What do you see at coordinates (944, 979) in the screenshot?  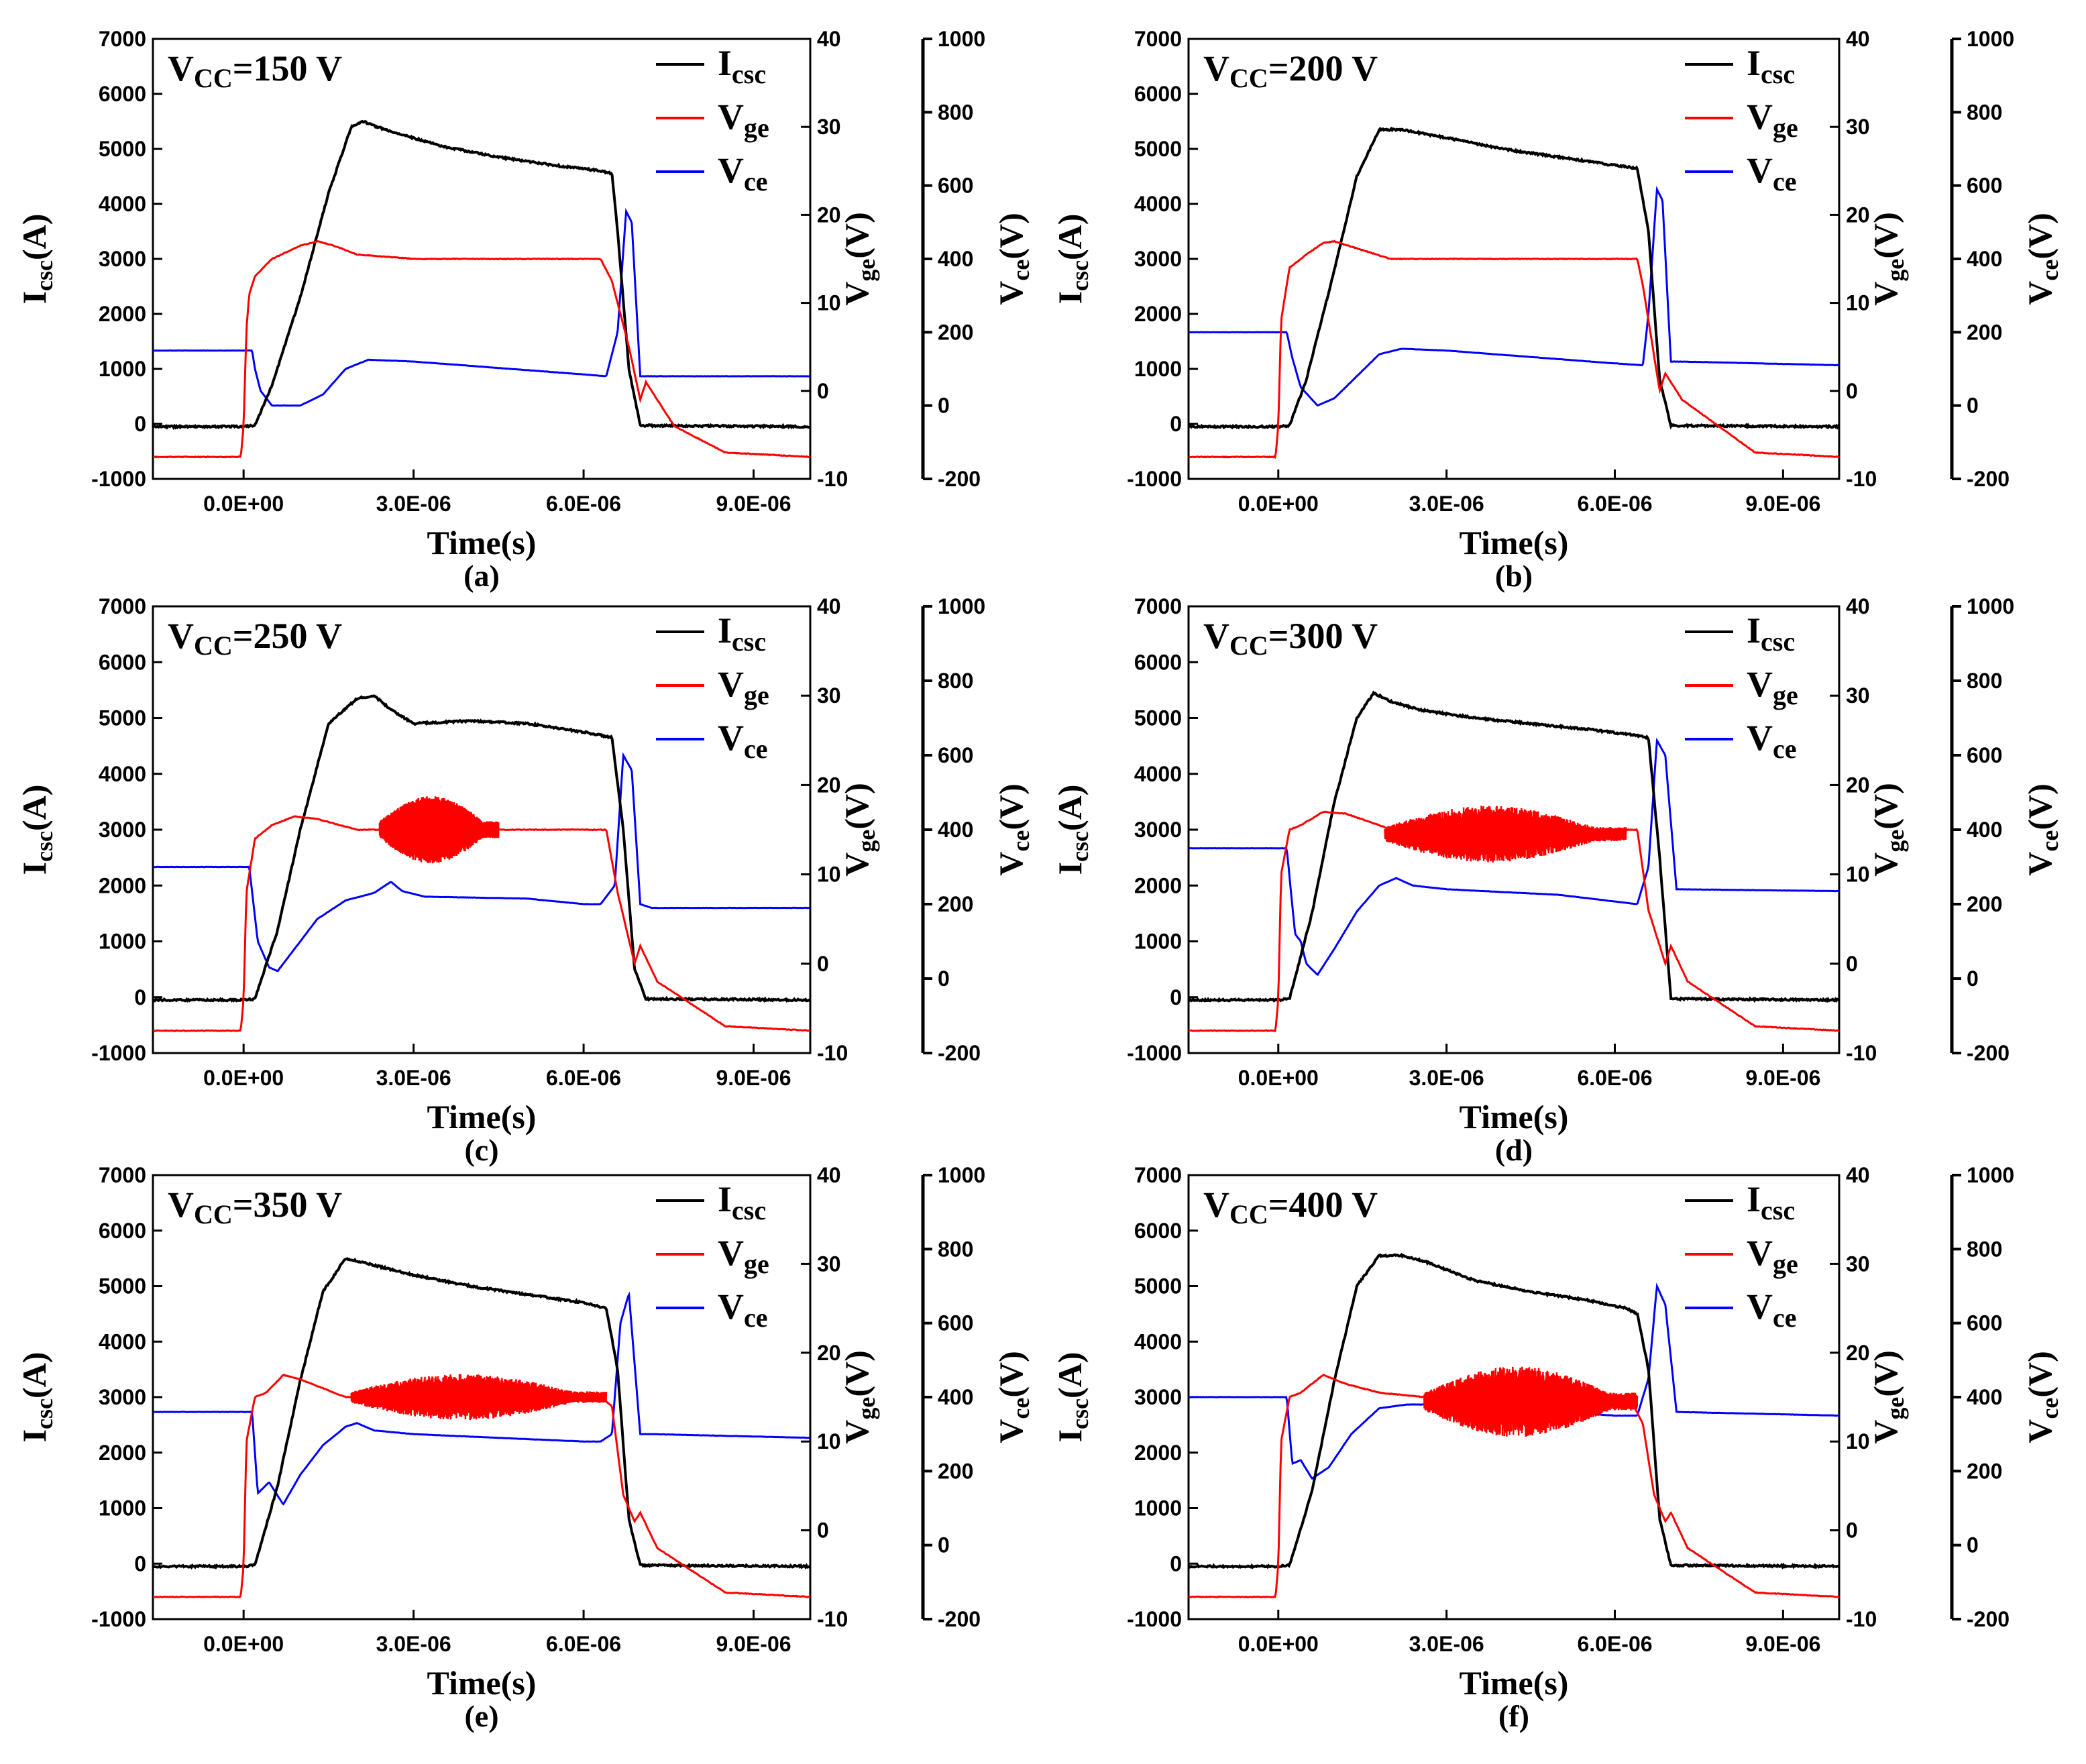 I see `y-ce-tick-label: 0` at bounding box center [944, 979].